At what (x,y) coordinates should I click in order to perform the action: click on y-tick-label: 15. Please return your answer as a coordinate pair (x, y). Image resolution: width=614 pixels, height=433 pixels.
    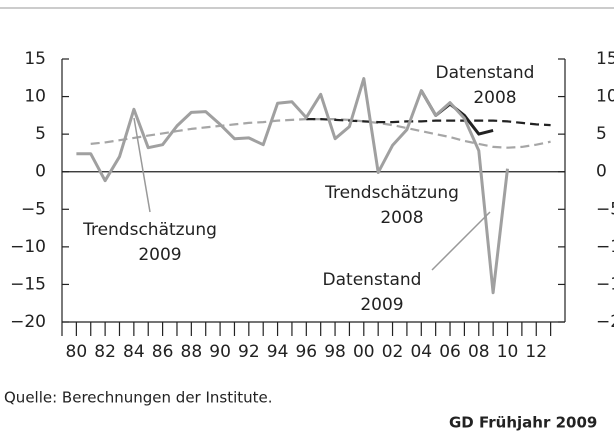
    Looking at the image, I should click on (35, 59).